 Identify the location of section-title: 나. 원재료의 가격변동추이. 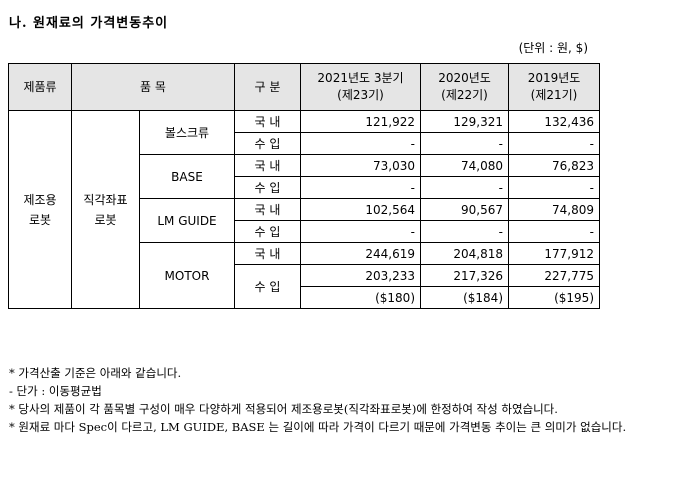
(89, 23).